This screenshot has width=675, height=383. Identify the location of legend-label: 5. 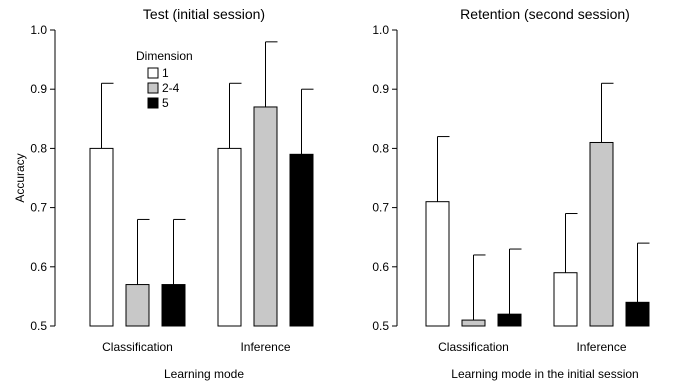
(165, 103).